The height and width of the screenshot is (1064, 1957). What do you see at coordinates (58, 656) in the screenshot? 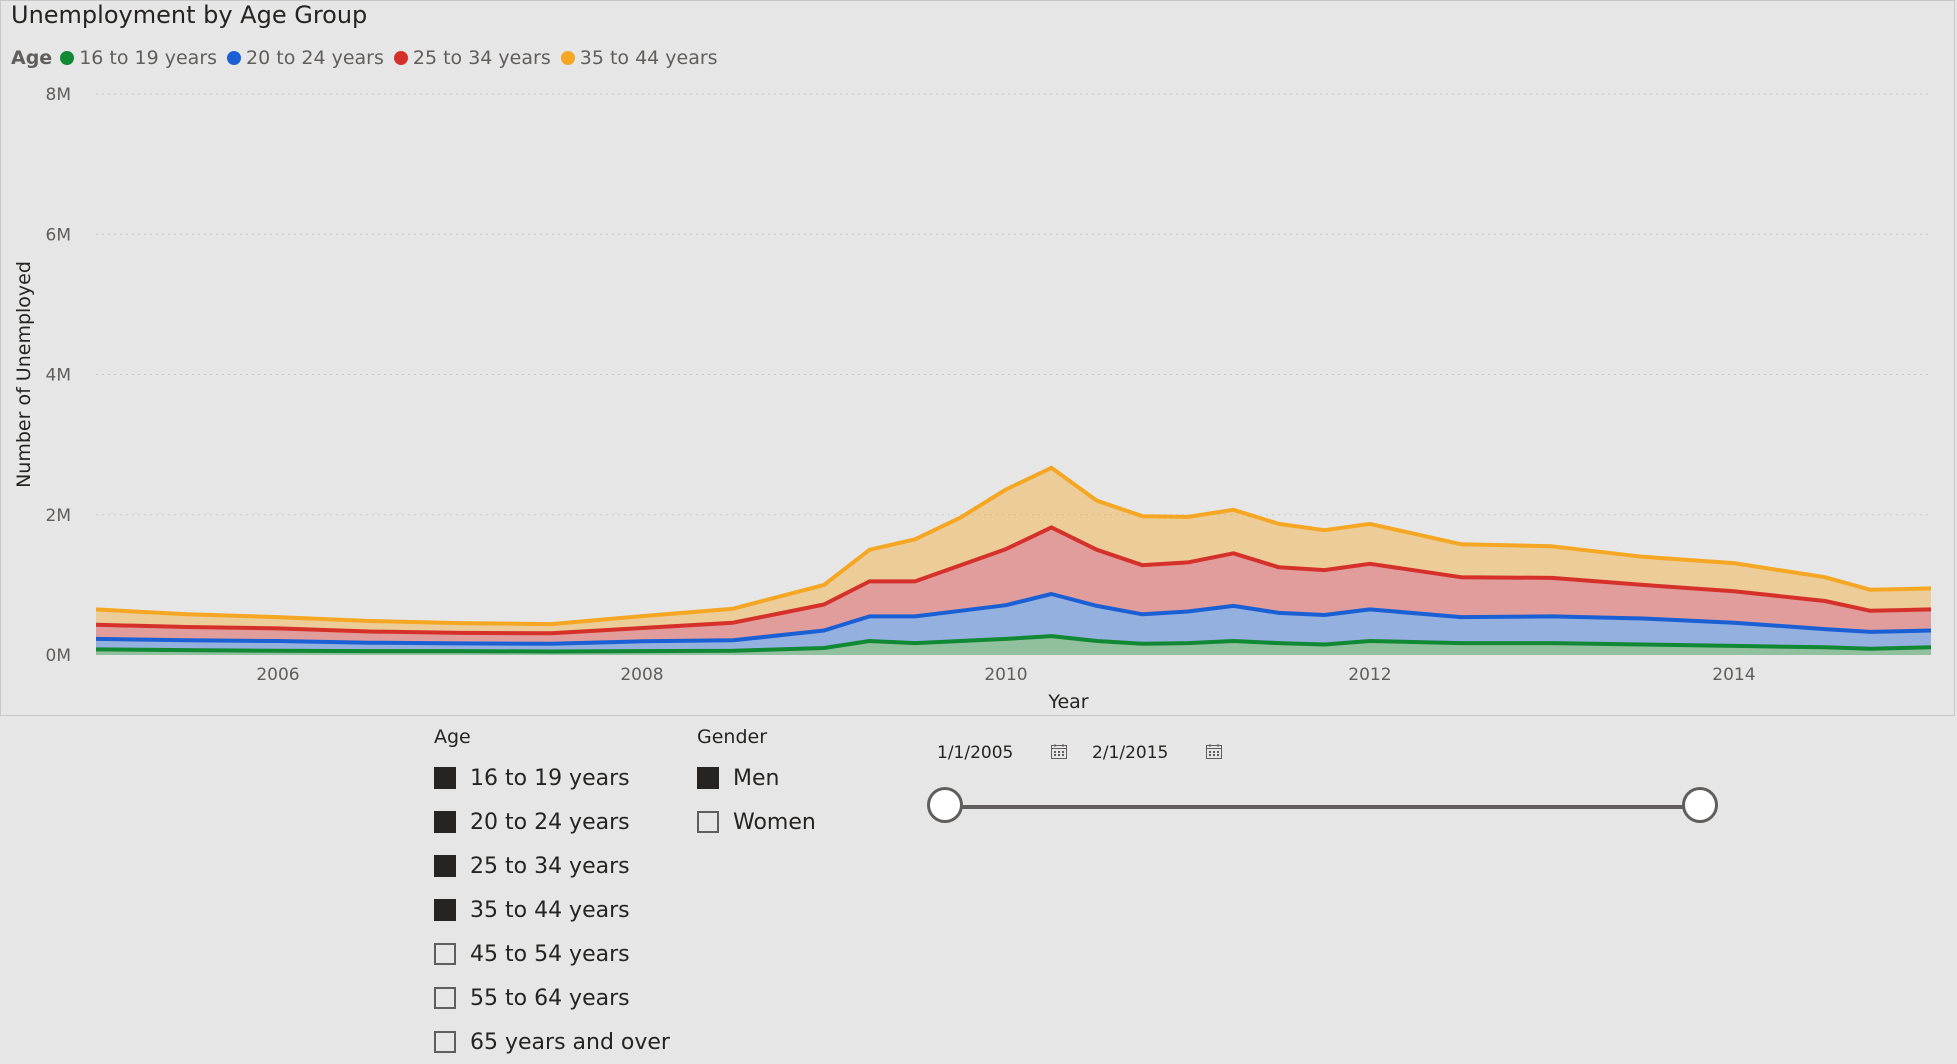
I see `y-tick-label: 0M` at bounding box center [58, 656].